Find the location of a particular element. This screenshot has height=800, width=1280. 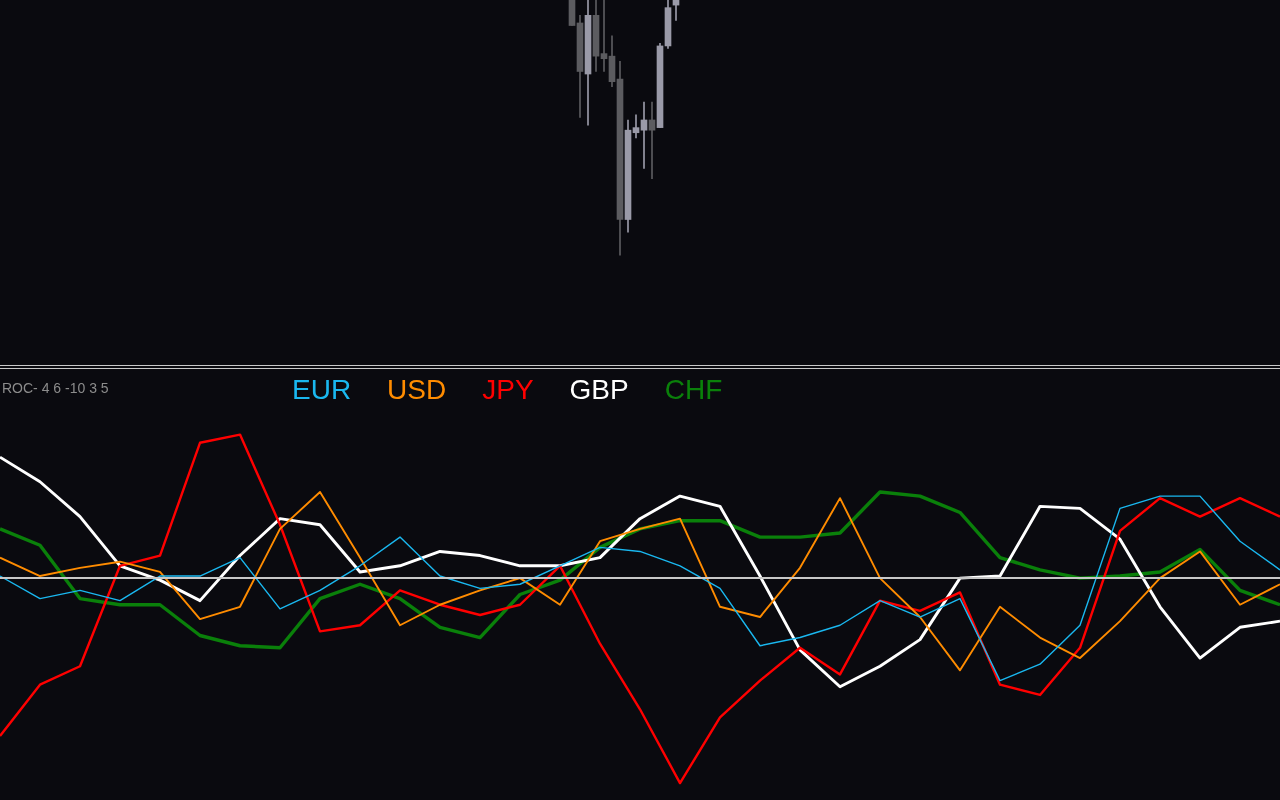

text: GBP is located at coordinates (599, 389).